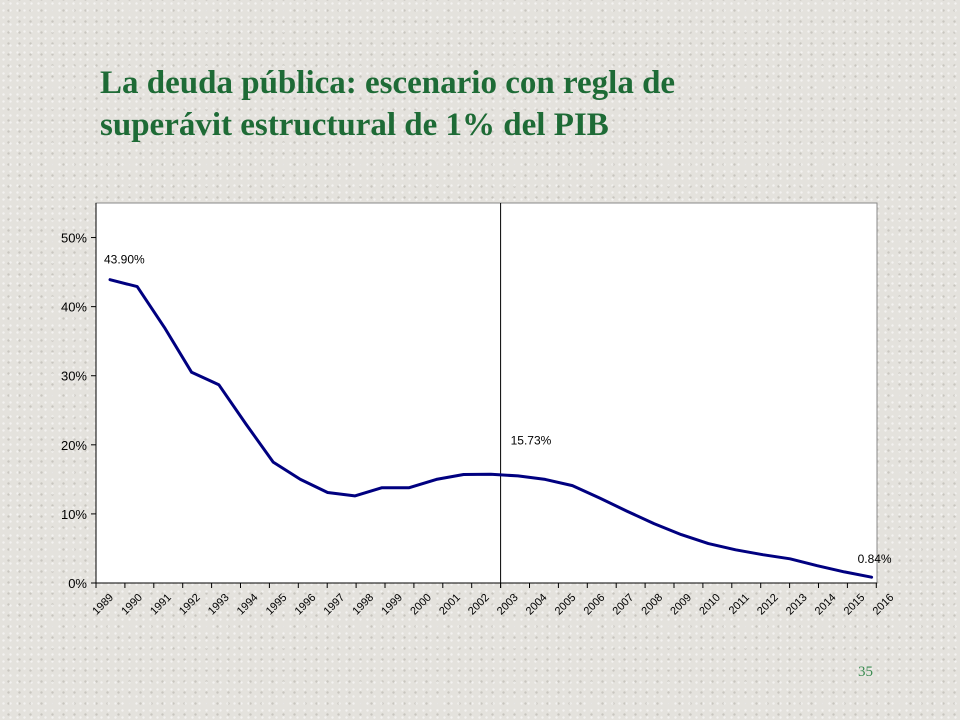 This screenshot has height=720, width=960. What do you see at coordinates (595, 605) in the screenshot?
I see `x-tick-label: 2006` at bounding box center [595, 605].